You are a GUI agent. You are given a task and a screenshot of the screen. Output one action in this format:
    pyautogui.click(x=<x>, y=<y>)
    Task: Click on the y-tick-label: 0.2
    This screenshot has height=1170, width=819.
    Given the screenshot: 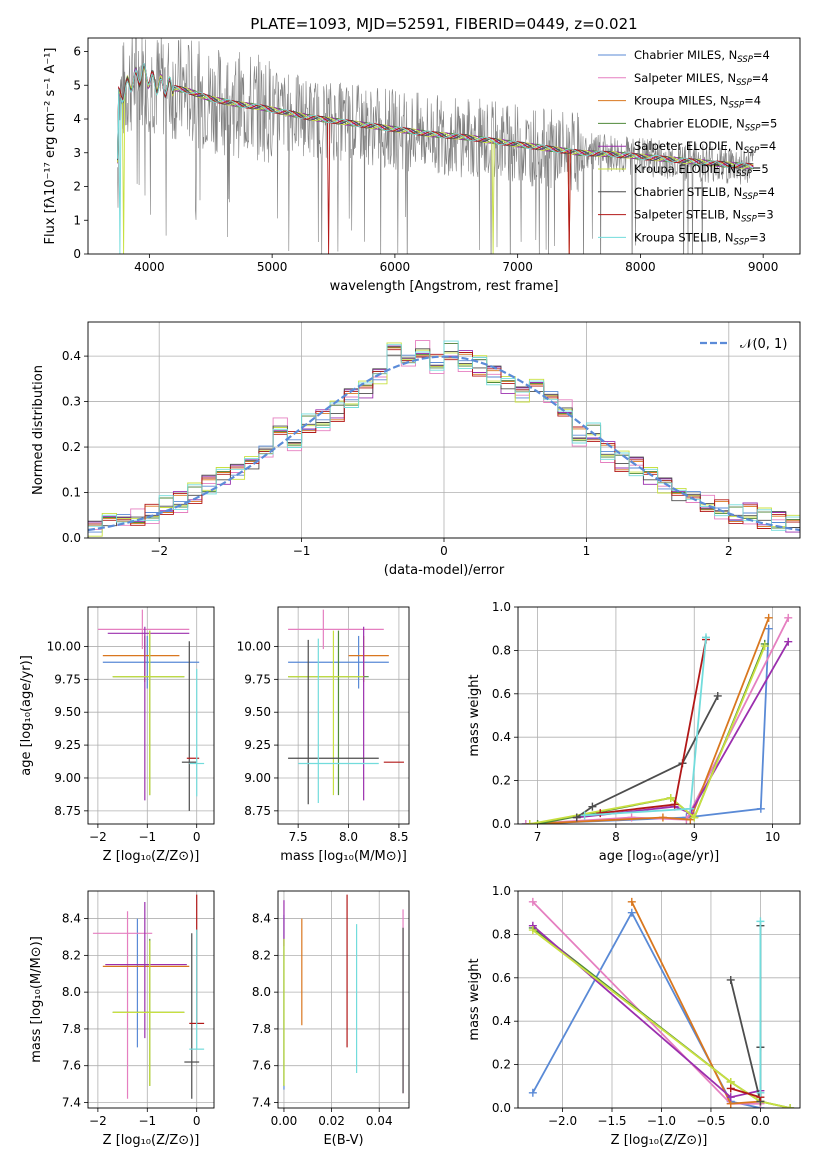 What is the action you would take?
    pyautogui.click(x=501, y=781)
    